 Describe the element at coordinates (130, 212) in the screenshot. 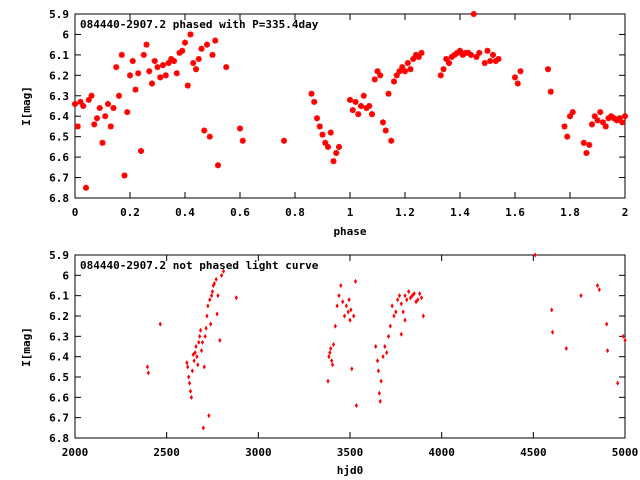

I see `x-tick-label: 0.2` at that location.